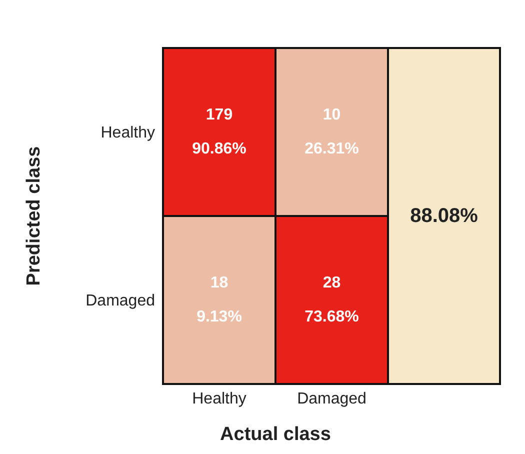 The height and width of the screenshot is (454, 525). What do you see at coordinates (219, 283) in the screenshot?
I see `data-label: 18` at bounding box center [219, 283].